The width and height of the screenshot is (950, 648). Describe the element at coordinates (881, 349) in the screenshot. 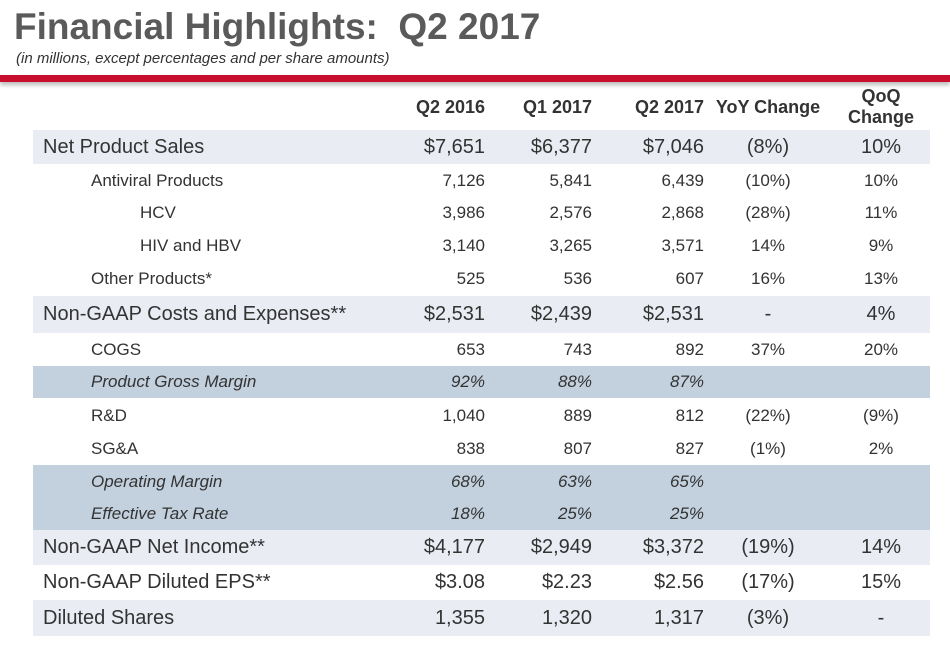

I see `cell: 20%` at that location.